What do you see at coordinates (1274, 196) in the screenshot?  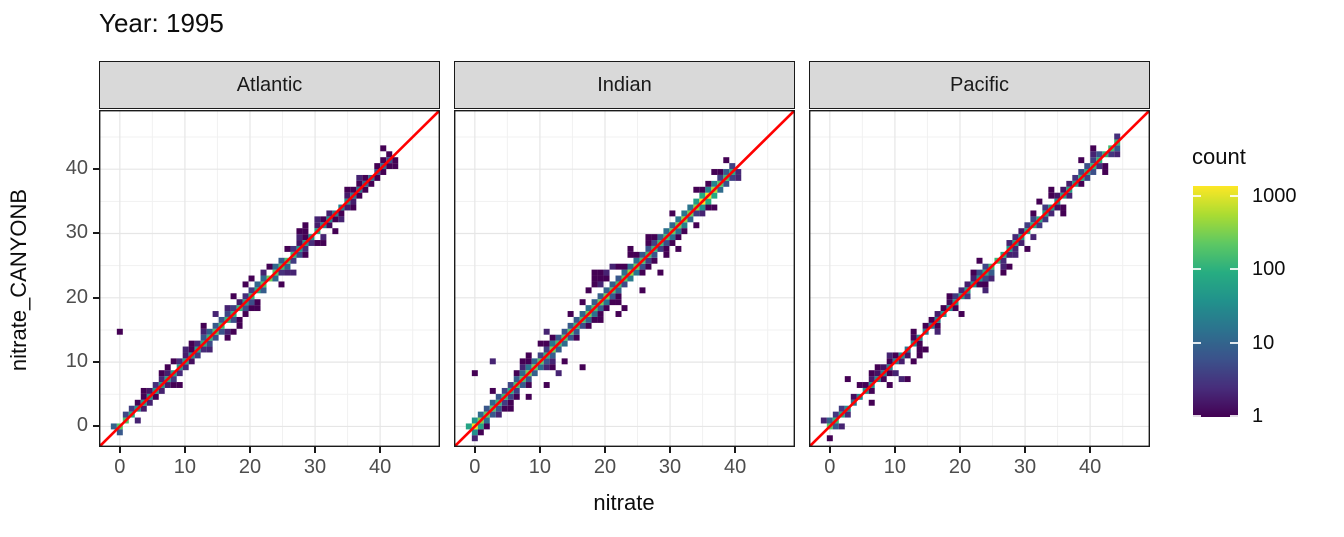 I see `legend-tick-label: 1000` at bounding box center [1274, 196].